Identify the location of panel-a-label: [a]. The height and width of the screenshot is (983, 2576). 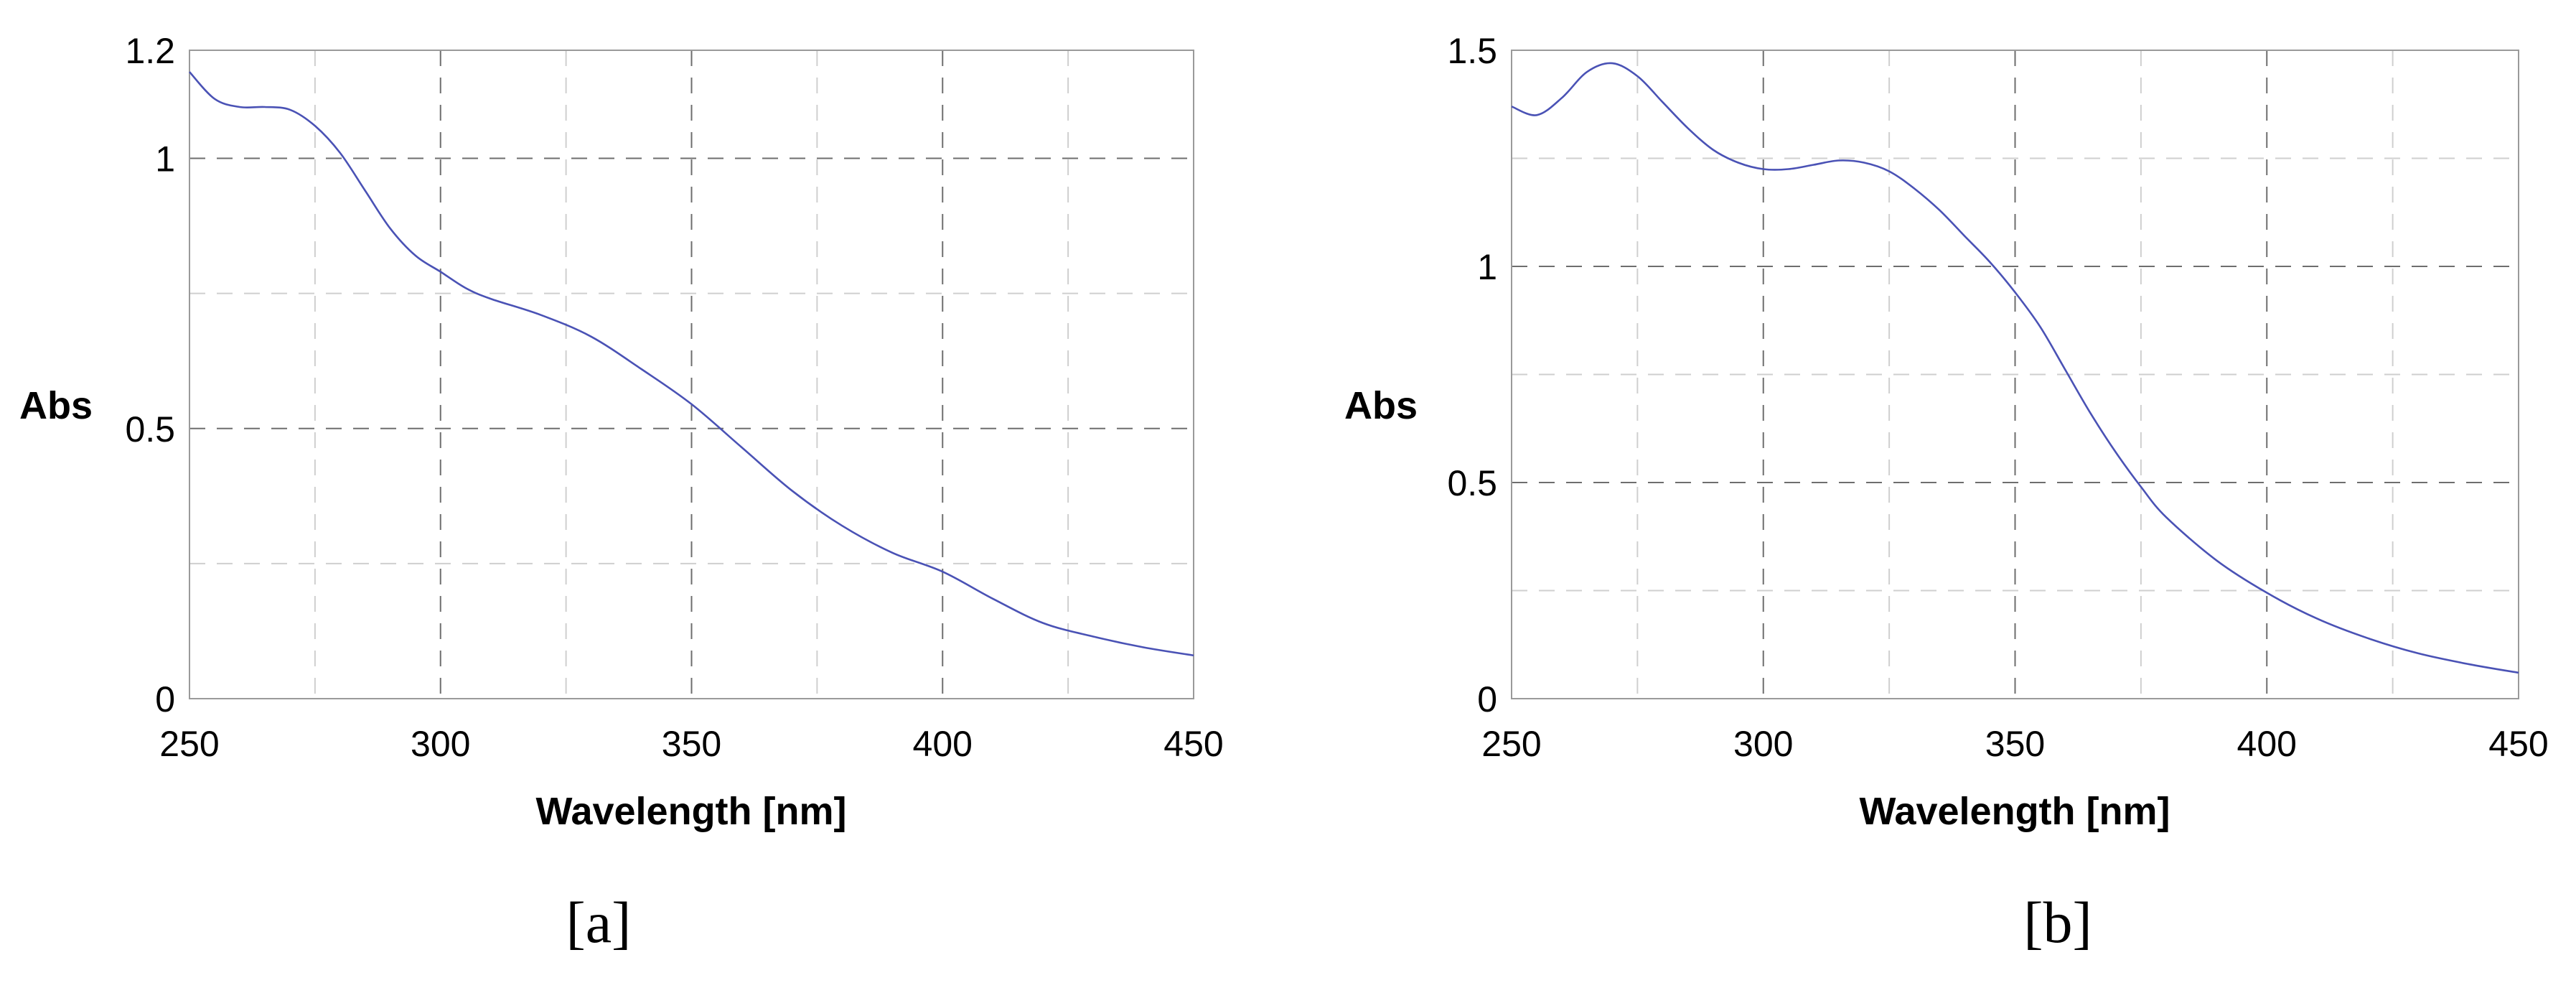
(598, 922).